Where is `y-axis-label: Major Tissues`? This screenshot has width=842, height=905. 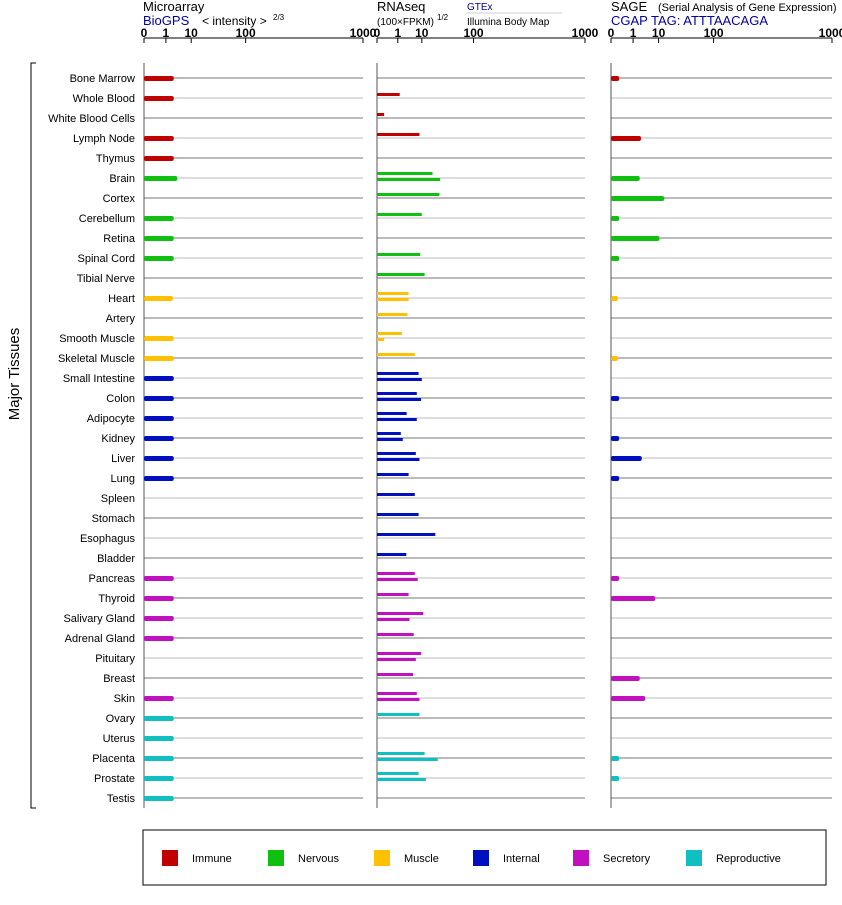
y-axis-label: Major Tissues is located at coordinates (14, 374).